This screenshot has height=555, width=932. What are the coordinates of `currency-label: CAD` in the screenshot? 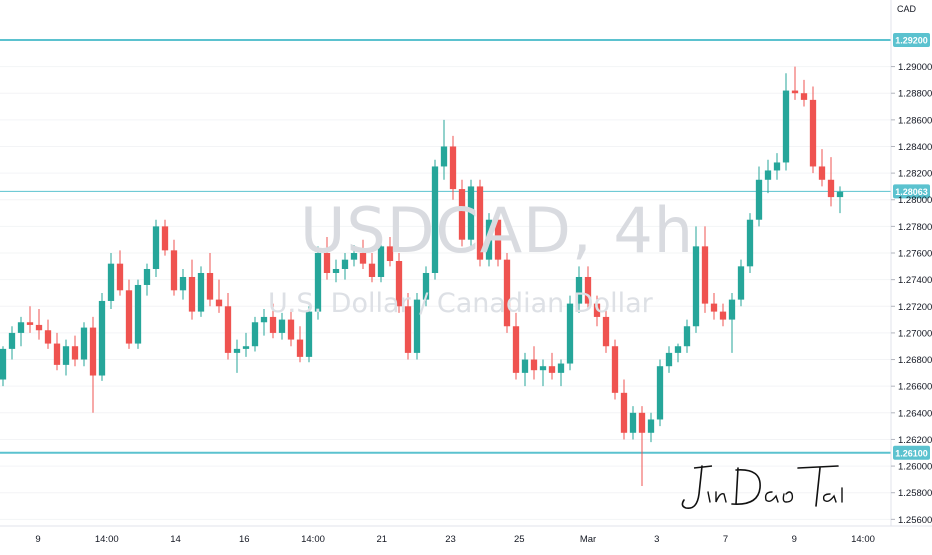 It's located at (907, 9).